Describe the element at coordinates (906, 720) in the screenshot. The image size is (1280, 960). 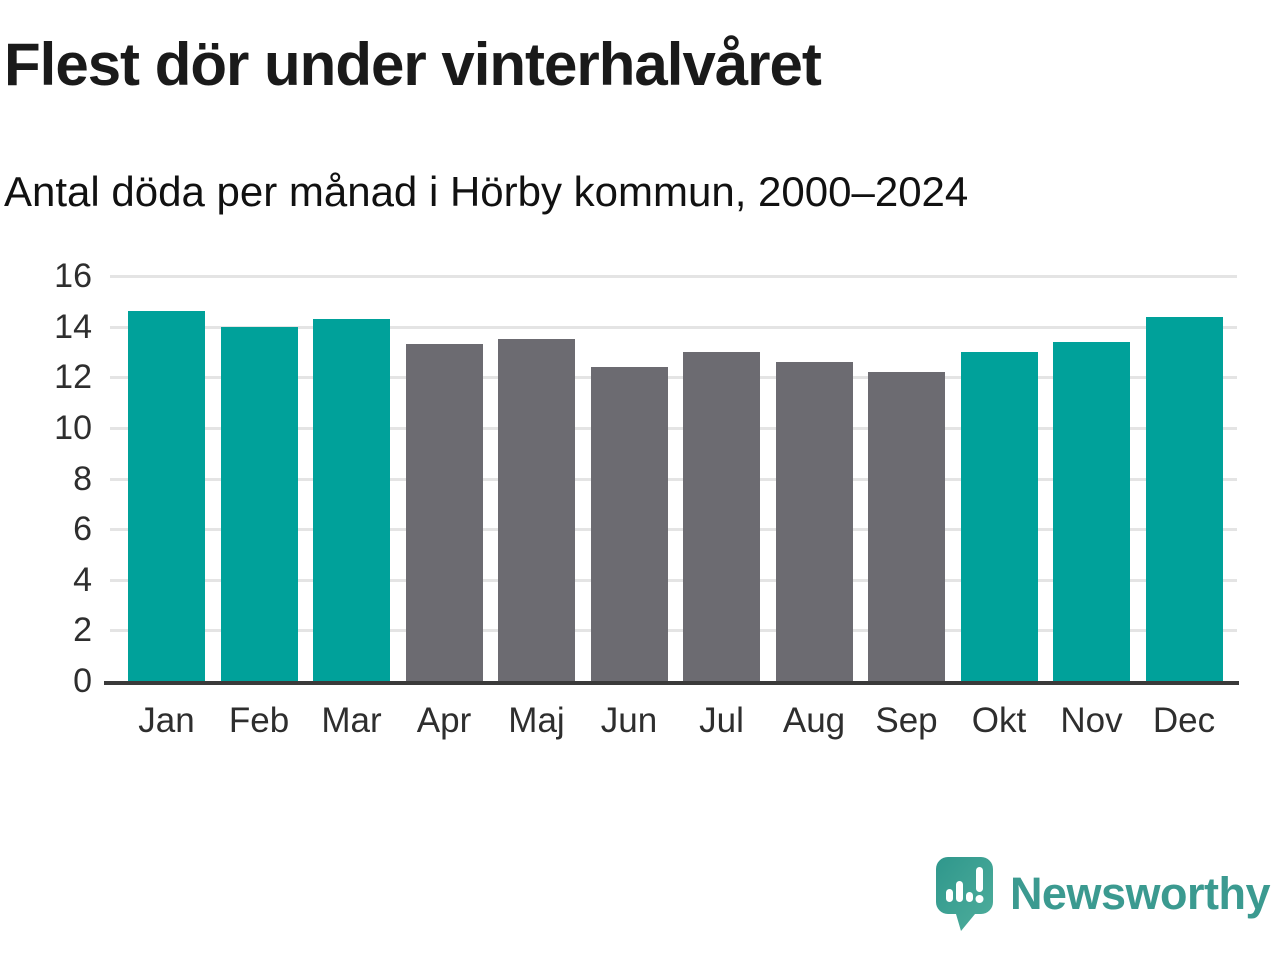
I see `x-tick-label: Sep` at that location.